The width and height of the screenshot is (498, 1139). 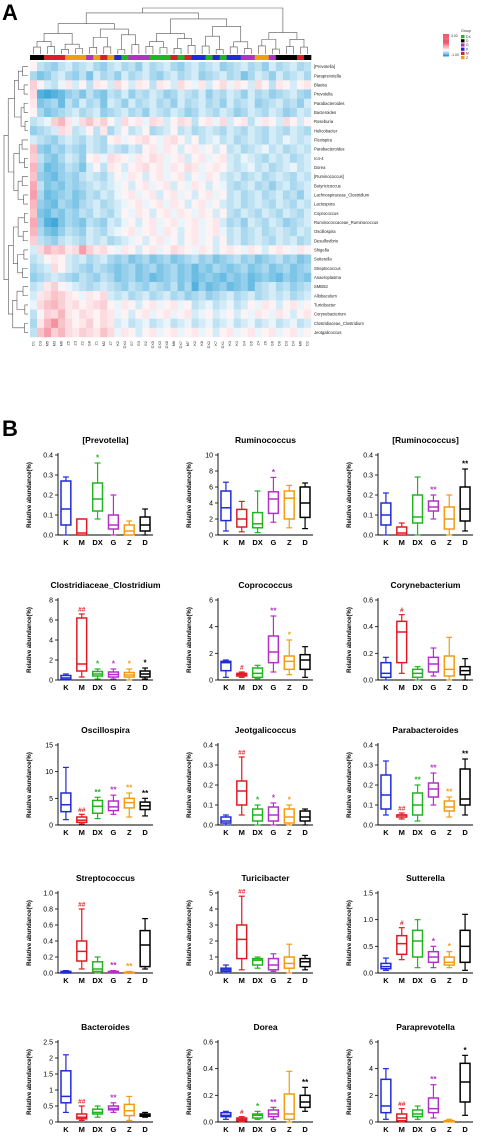 What do you see at coordinates (251, 343) in the screenshot?
I see `column-label: G5` at bounding box center [251, 343].